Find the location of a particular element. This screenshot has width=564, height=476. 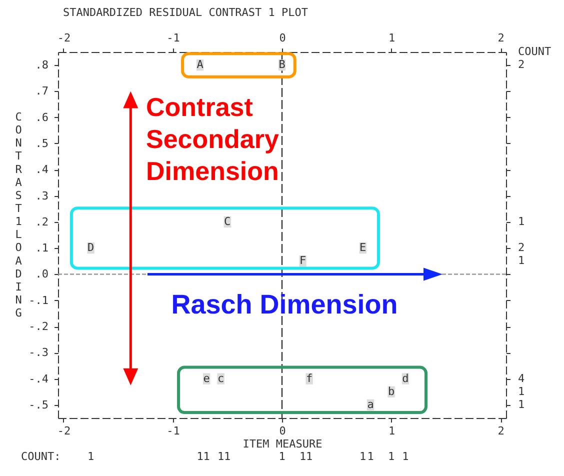

series-label: B is located at coordinates (282, 65).